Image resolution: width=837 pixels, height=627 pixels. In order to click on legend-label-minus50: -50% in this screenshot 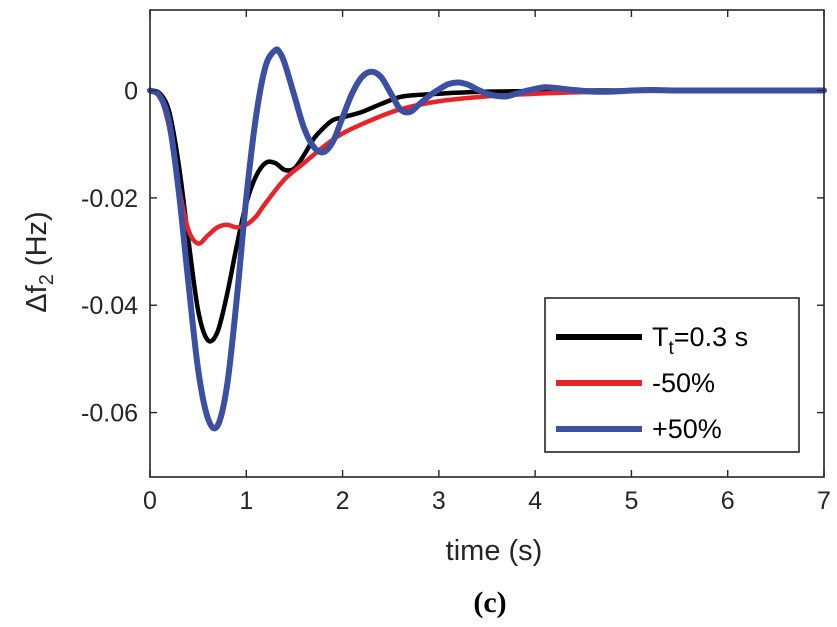, I will do `click(683, 383)`.